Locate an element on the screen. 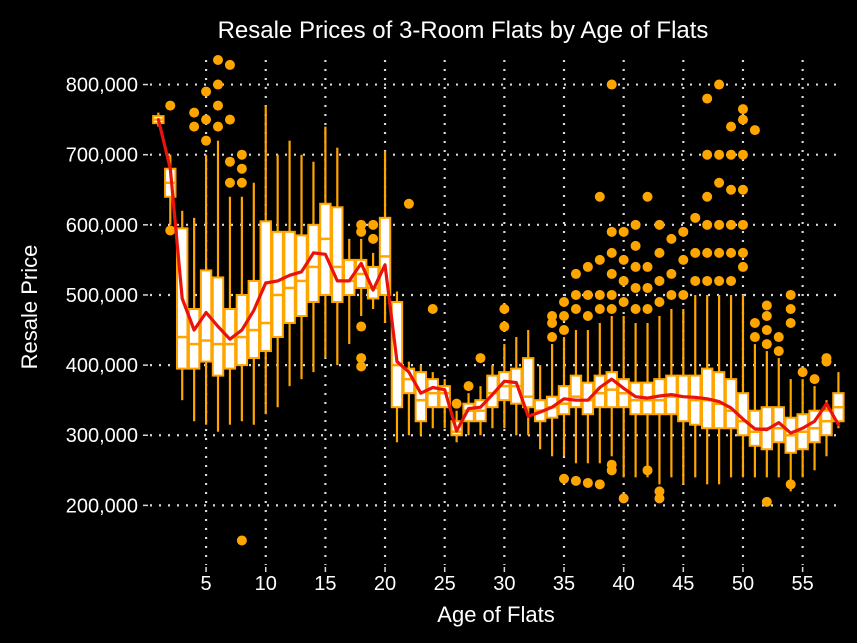 This screenshot has height=643, width=857. y-tick-label: 400,000 is located at coordinates (102, 366).